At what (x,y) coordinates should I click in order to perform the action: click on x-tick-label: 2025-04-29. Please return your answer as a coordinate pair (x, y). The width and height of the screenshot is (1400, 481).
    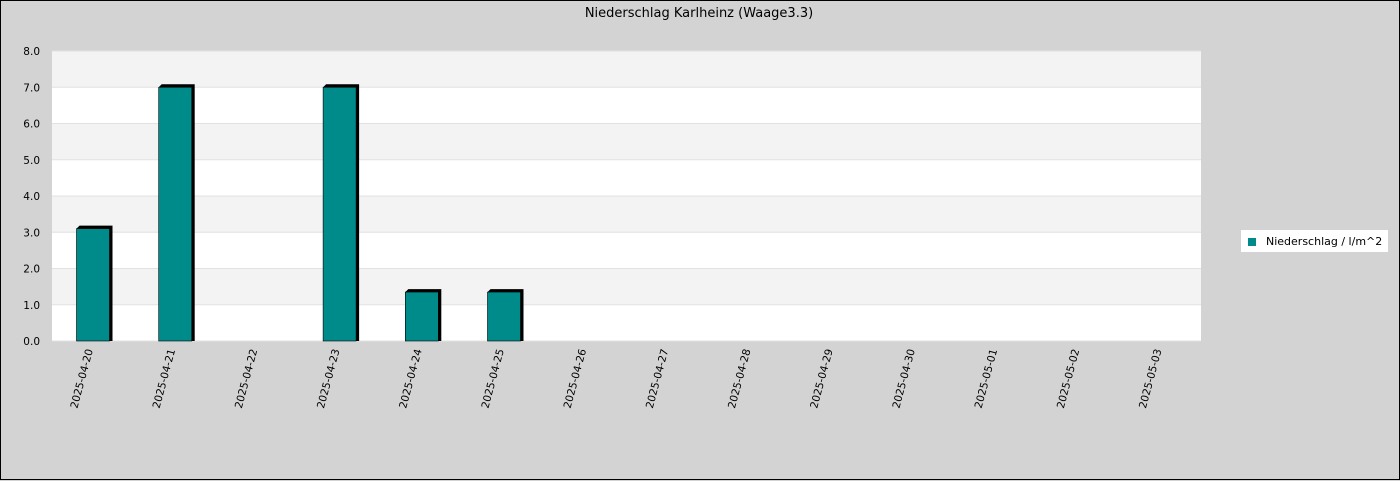
    Looking at the image, I should click on (821, 379).